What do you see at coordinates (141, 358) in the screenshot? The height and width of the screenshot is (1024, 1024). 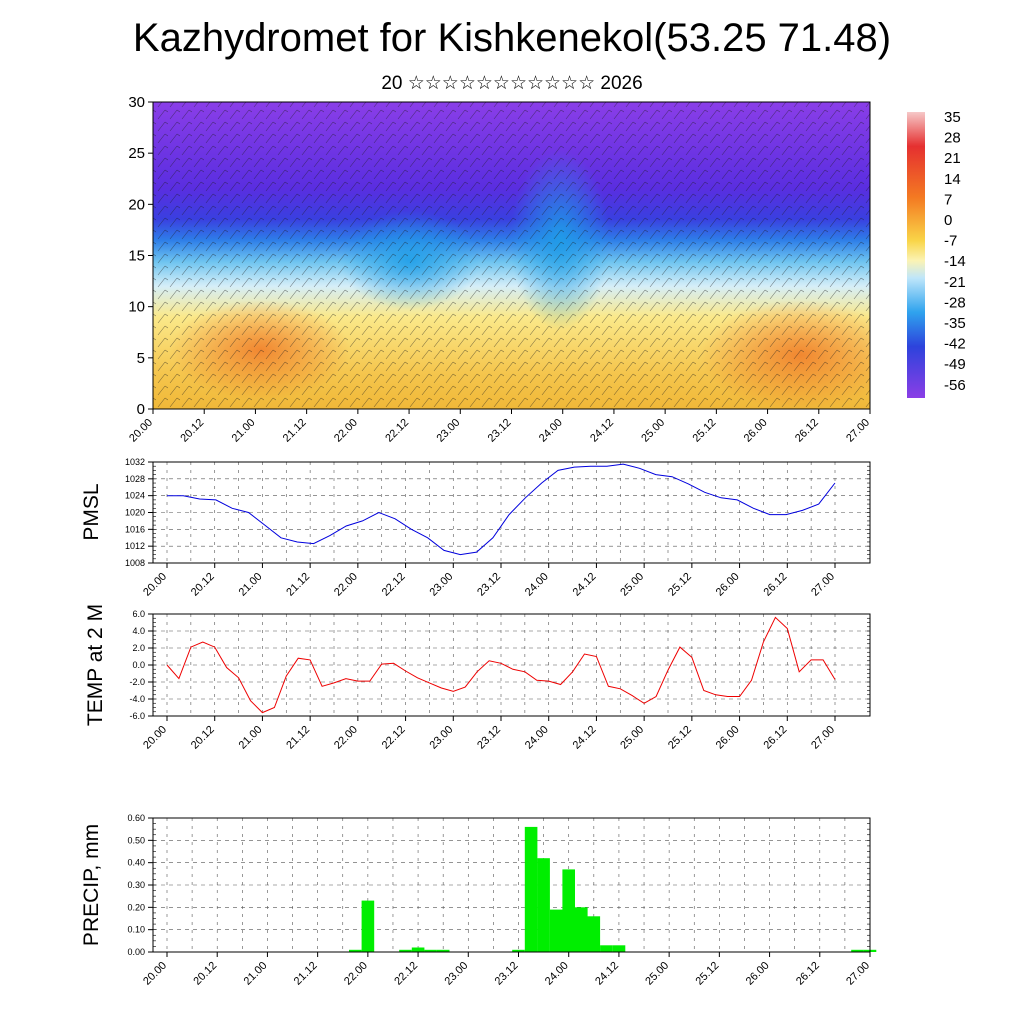 I see `y-tick-label: 5` at bounding box center [141, 358].